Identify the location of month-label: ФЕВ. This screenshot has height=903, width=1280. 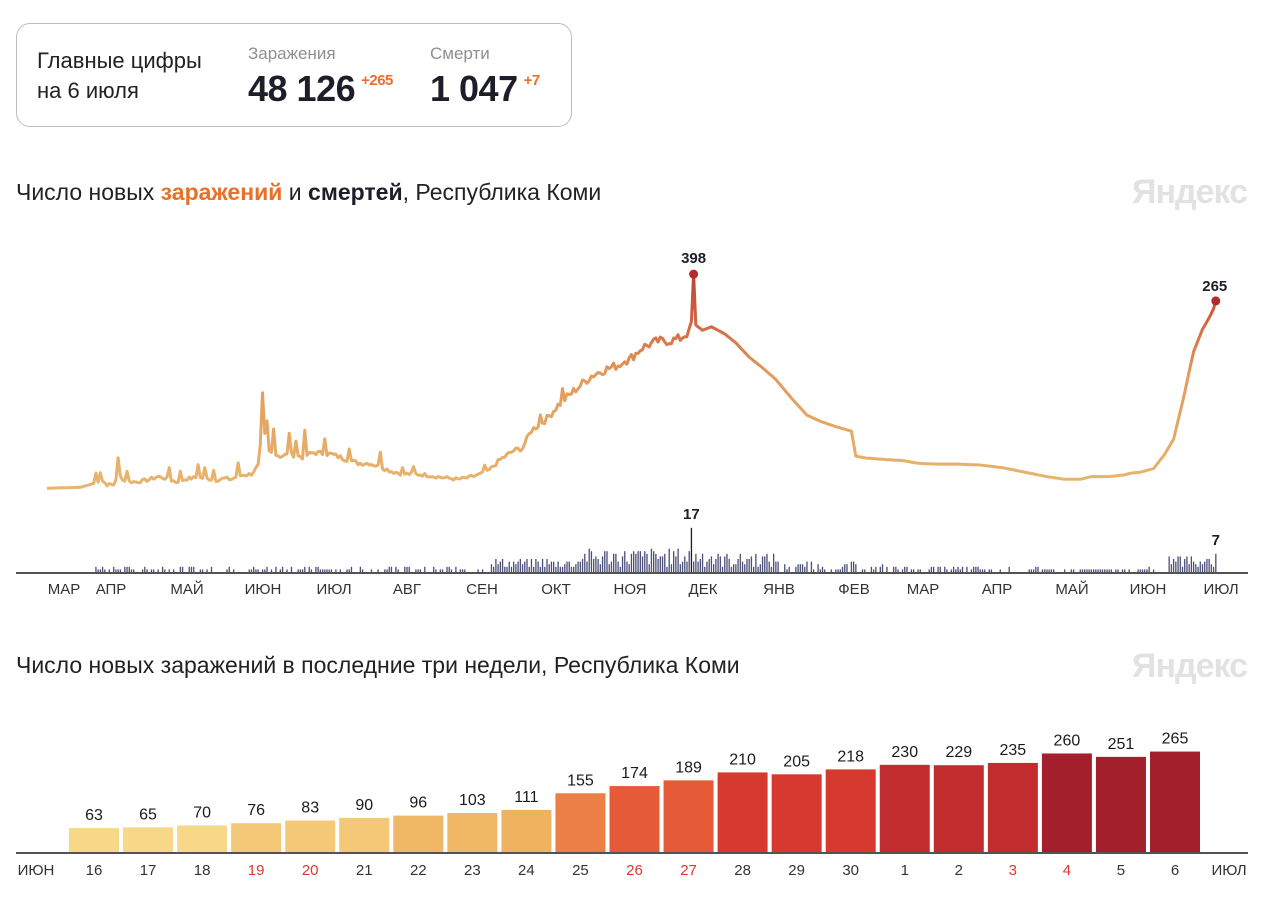
(853, 589).